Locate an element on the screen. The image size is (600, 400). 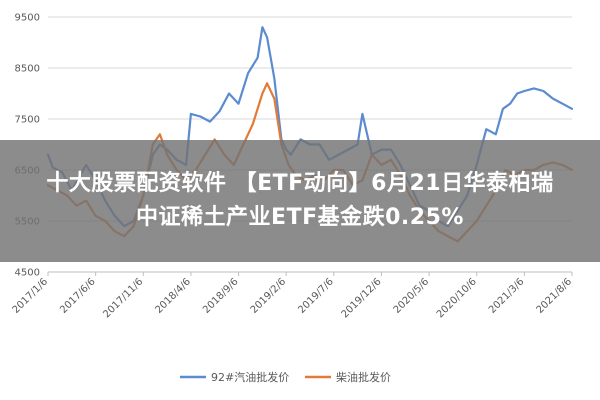
headline-line-2: 中证稀土产业ETF基金跌0.25% is located at coordinates (300, 217).